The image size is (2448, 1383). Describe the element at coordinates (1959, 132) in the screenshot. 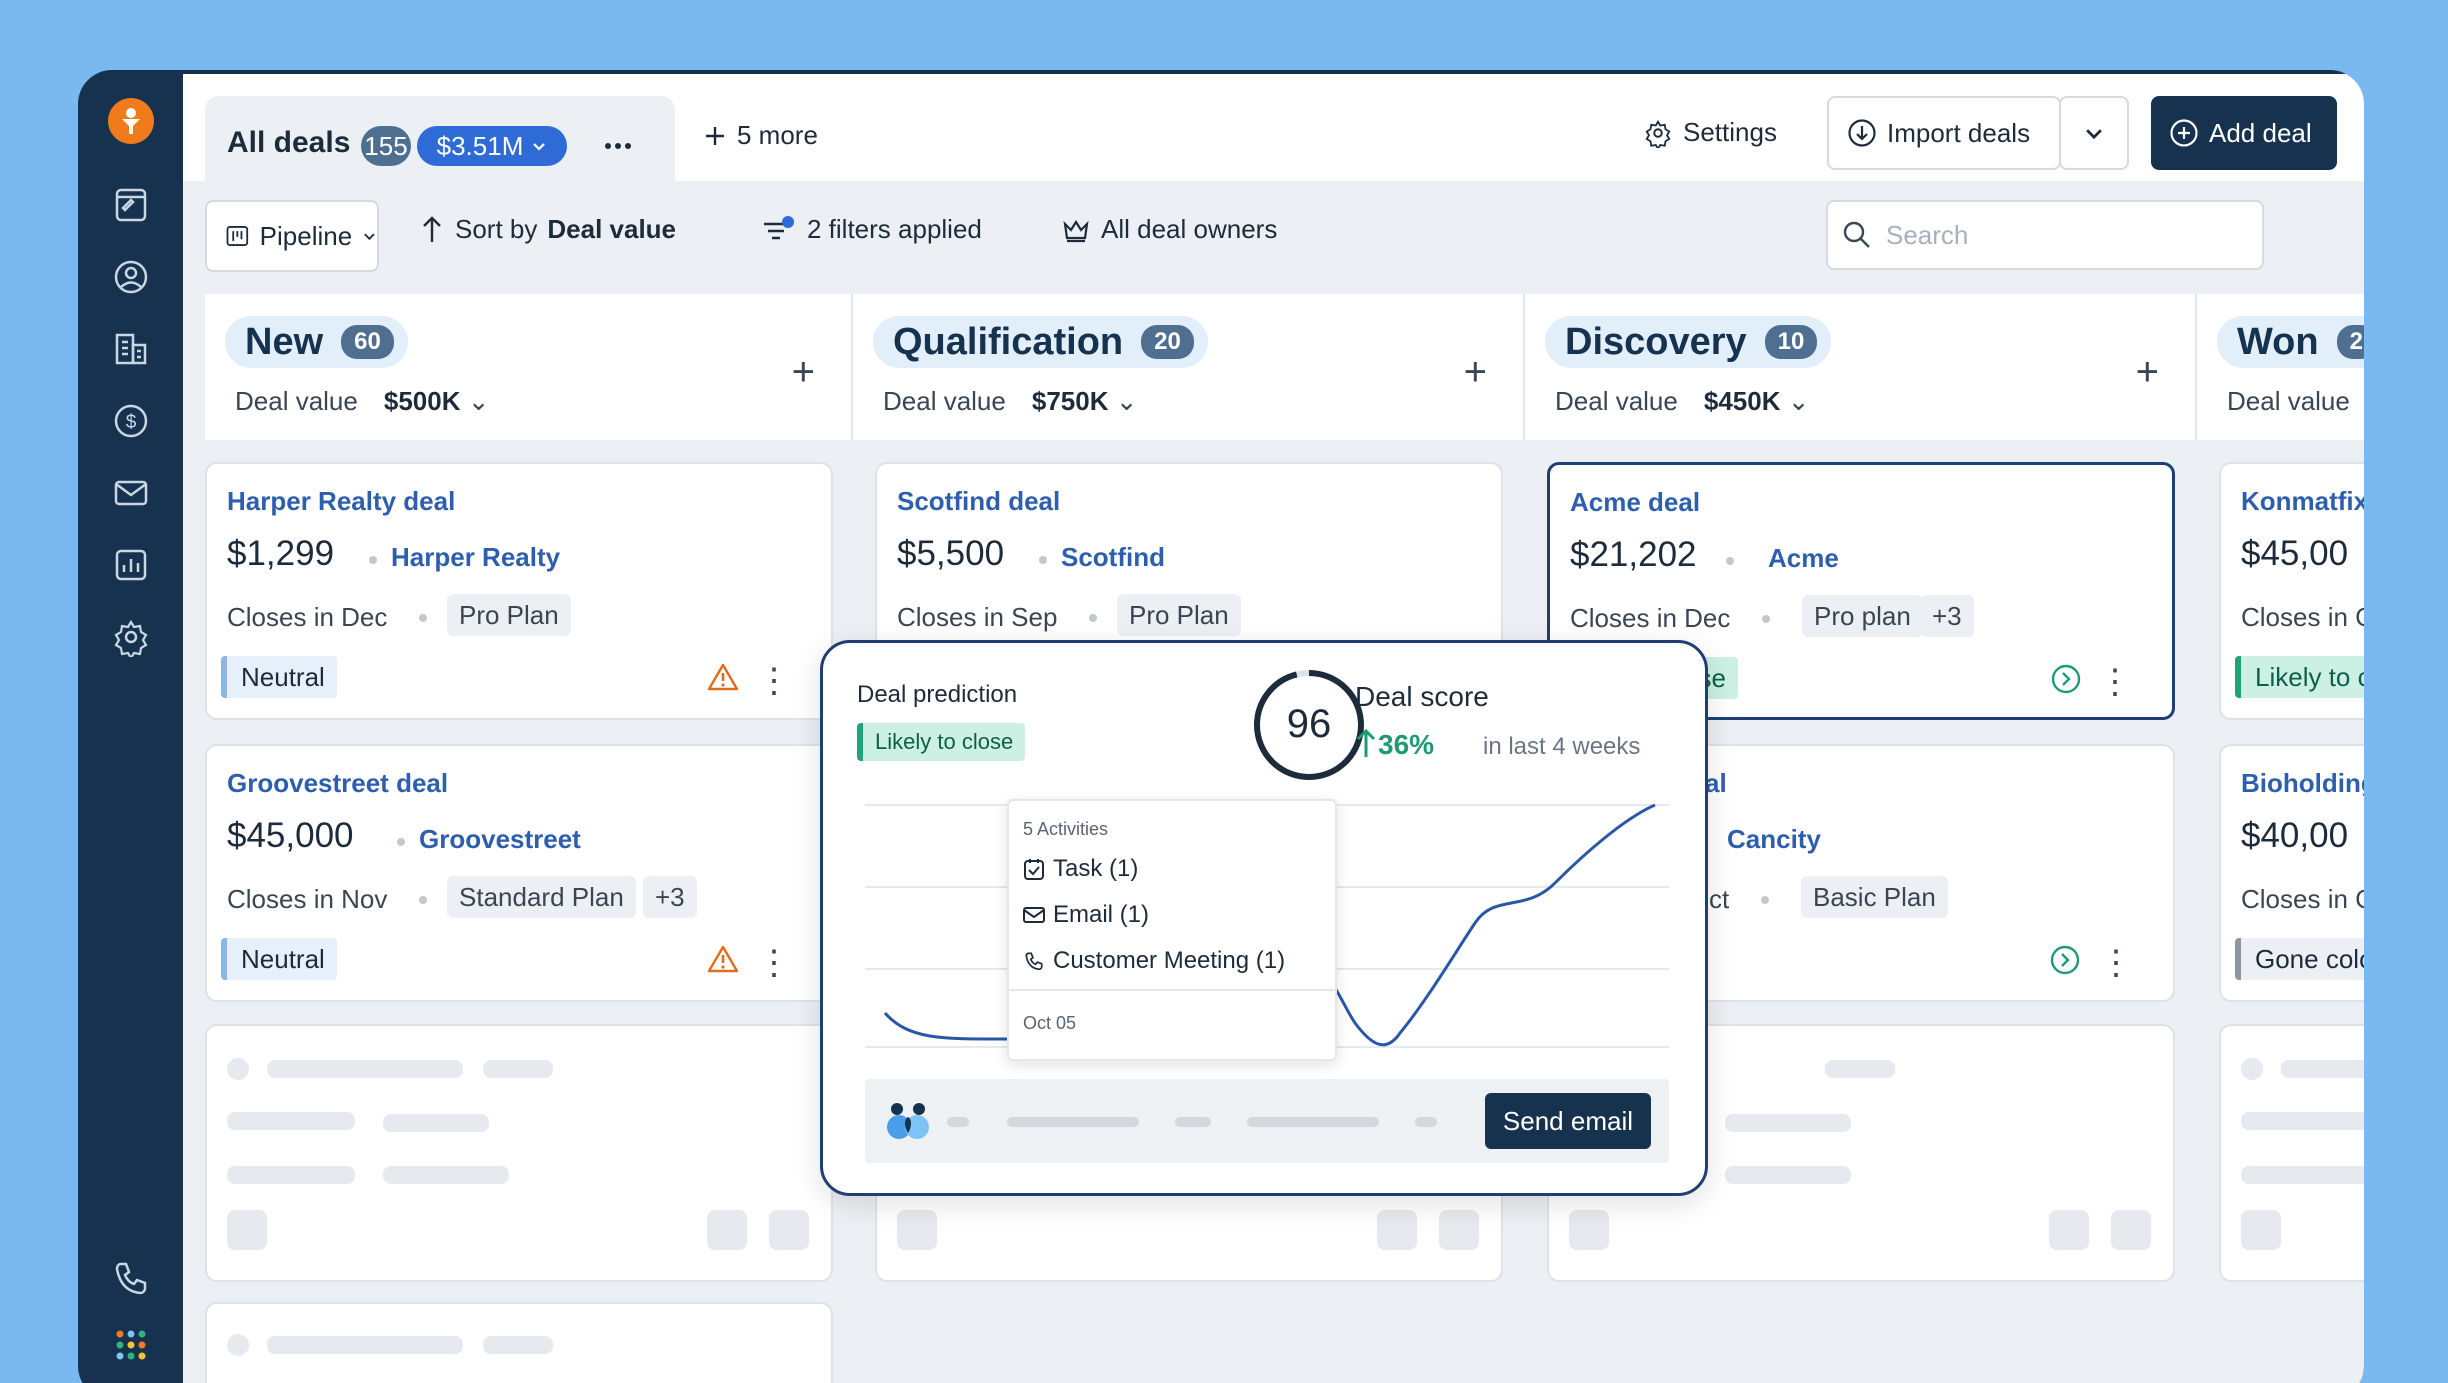

I see `import-deals-label: Import deals` at that location.